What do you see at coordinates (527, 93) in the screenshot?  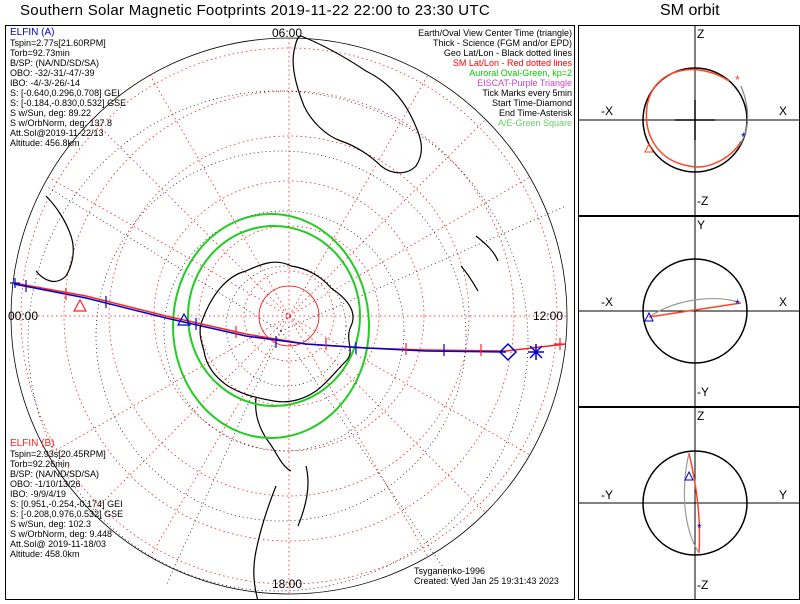 I see `legend-item: Tick Marks every 5min` at bounding box center [527, 93].